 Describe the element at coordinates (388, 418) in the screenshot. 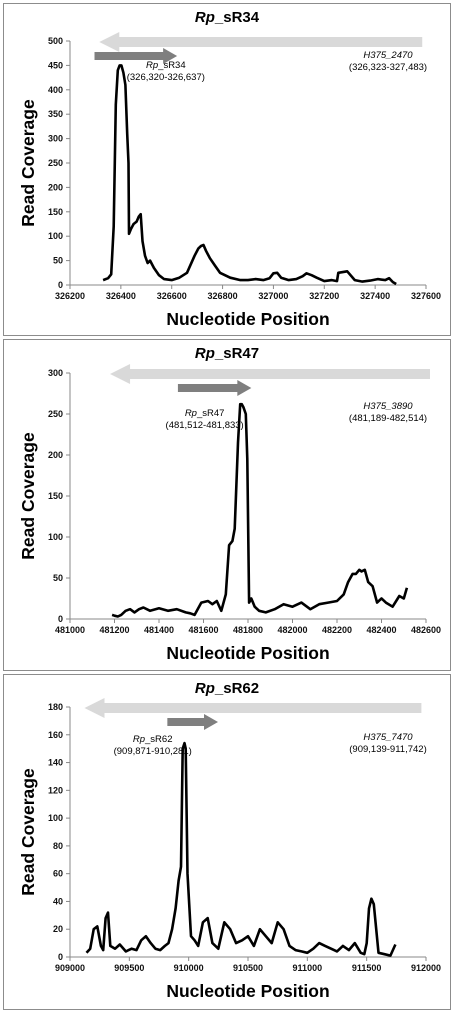

I see `gene-coords: (481,189-482,514)` at that location.